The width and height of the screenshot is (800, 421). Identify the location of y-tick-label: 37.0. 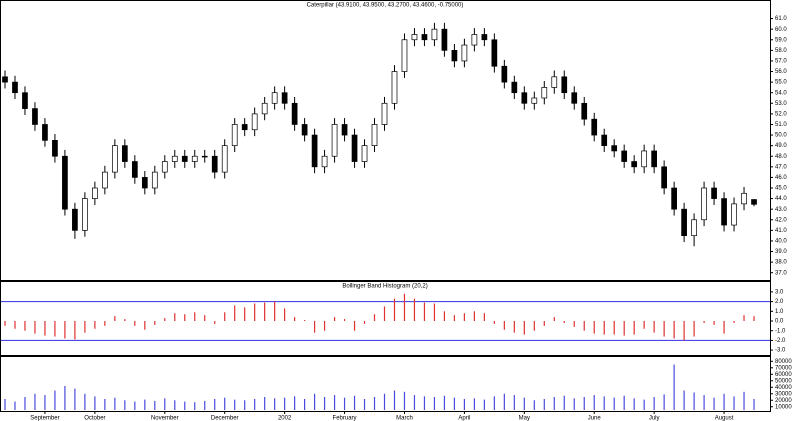
(781, 273).